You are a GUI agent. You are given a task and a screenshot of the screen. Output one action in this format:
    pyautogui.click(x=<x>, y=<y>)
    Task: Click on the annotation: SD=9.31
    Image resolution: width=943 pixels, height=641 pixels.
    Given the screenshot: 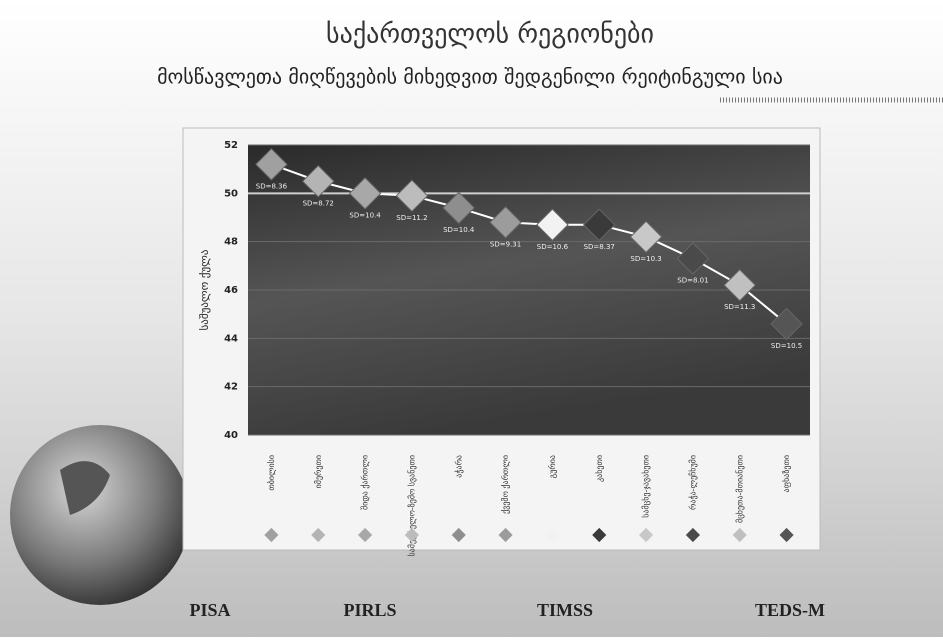 What is the action you would take?
    pyautogui.click(x=505, y=244)
    